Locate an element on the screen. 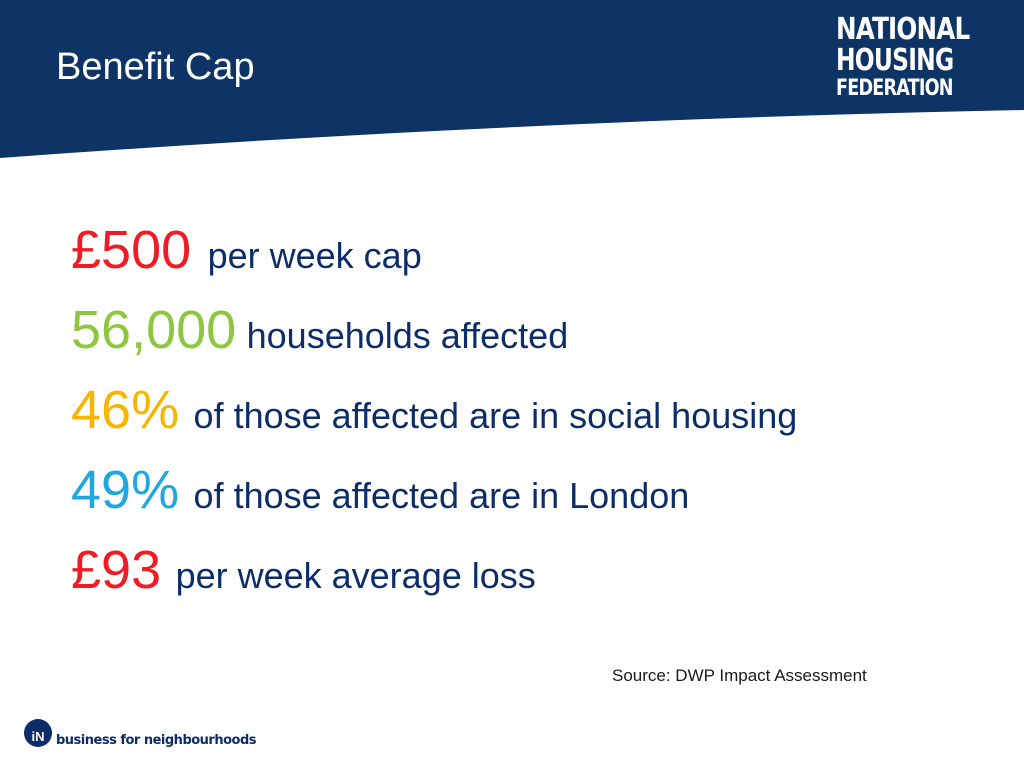  stat-households: 56,000 households affected is located at coordinates (434, 330).